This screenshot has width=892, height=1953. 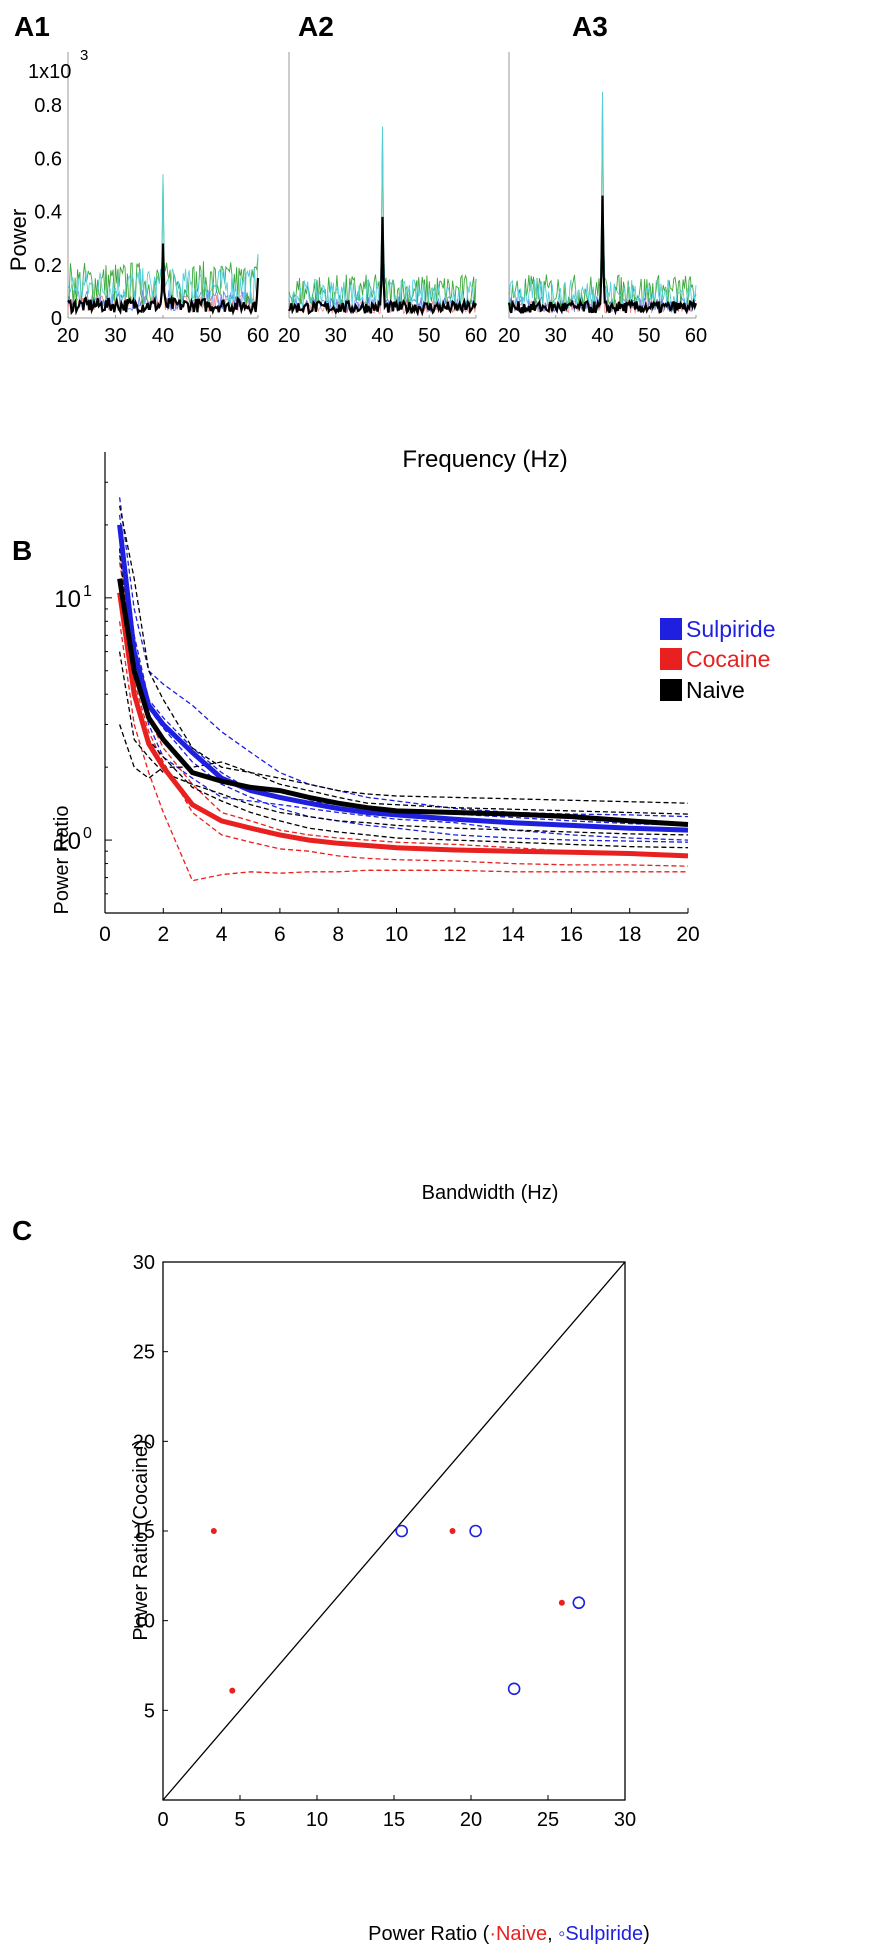 I want to click on c-y-tick-label: 10, so click(x=144, y=1622).